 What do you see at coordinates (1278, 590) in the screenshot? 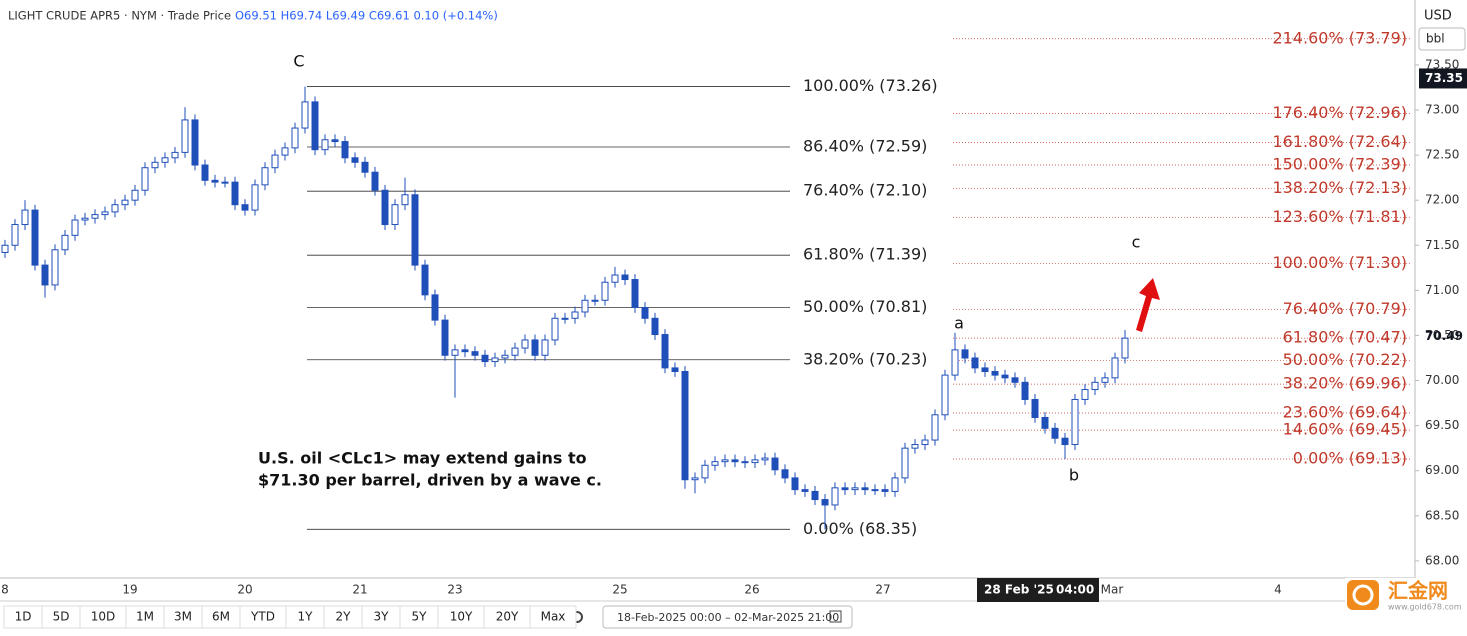
I see `x-tick-label: 4` at bounding box center [1278, 590].